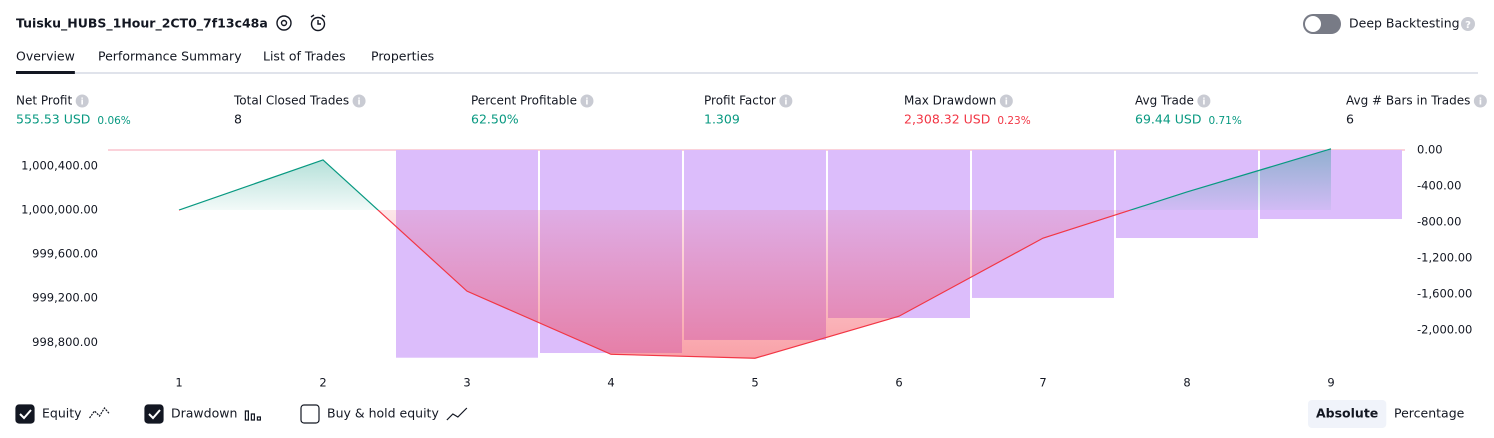 Image resolution: width=1494 pixels, height=438 pixels. Describe the element at coordinates (754, 383) in the screenshot. I see `x-tick-label: 5` at that location.